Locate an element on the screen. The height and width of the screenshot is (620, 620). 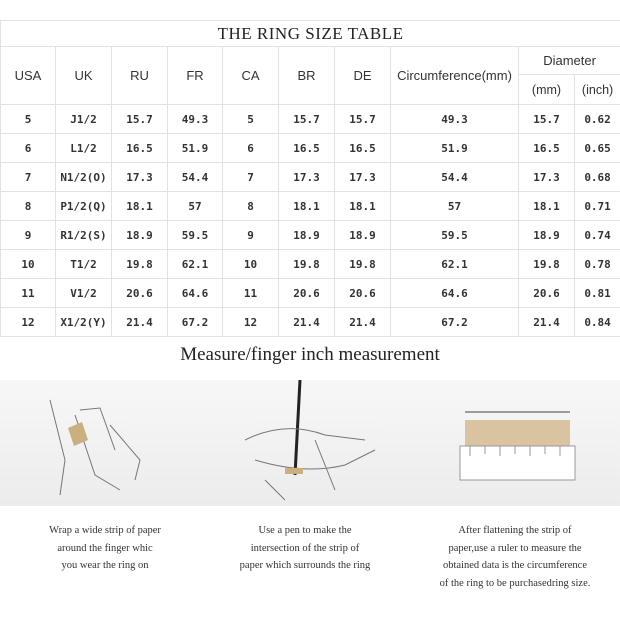
table-row: 6 L1/2 16.5 51.9 6 16.5 16.5 51.9 16.5 0.65 is located at coordinates (310, 148).